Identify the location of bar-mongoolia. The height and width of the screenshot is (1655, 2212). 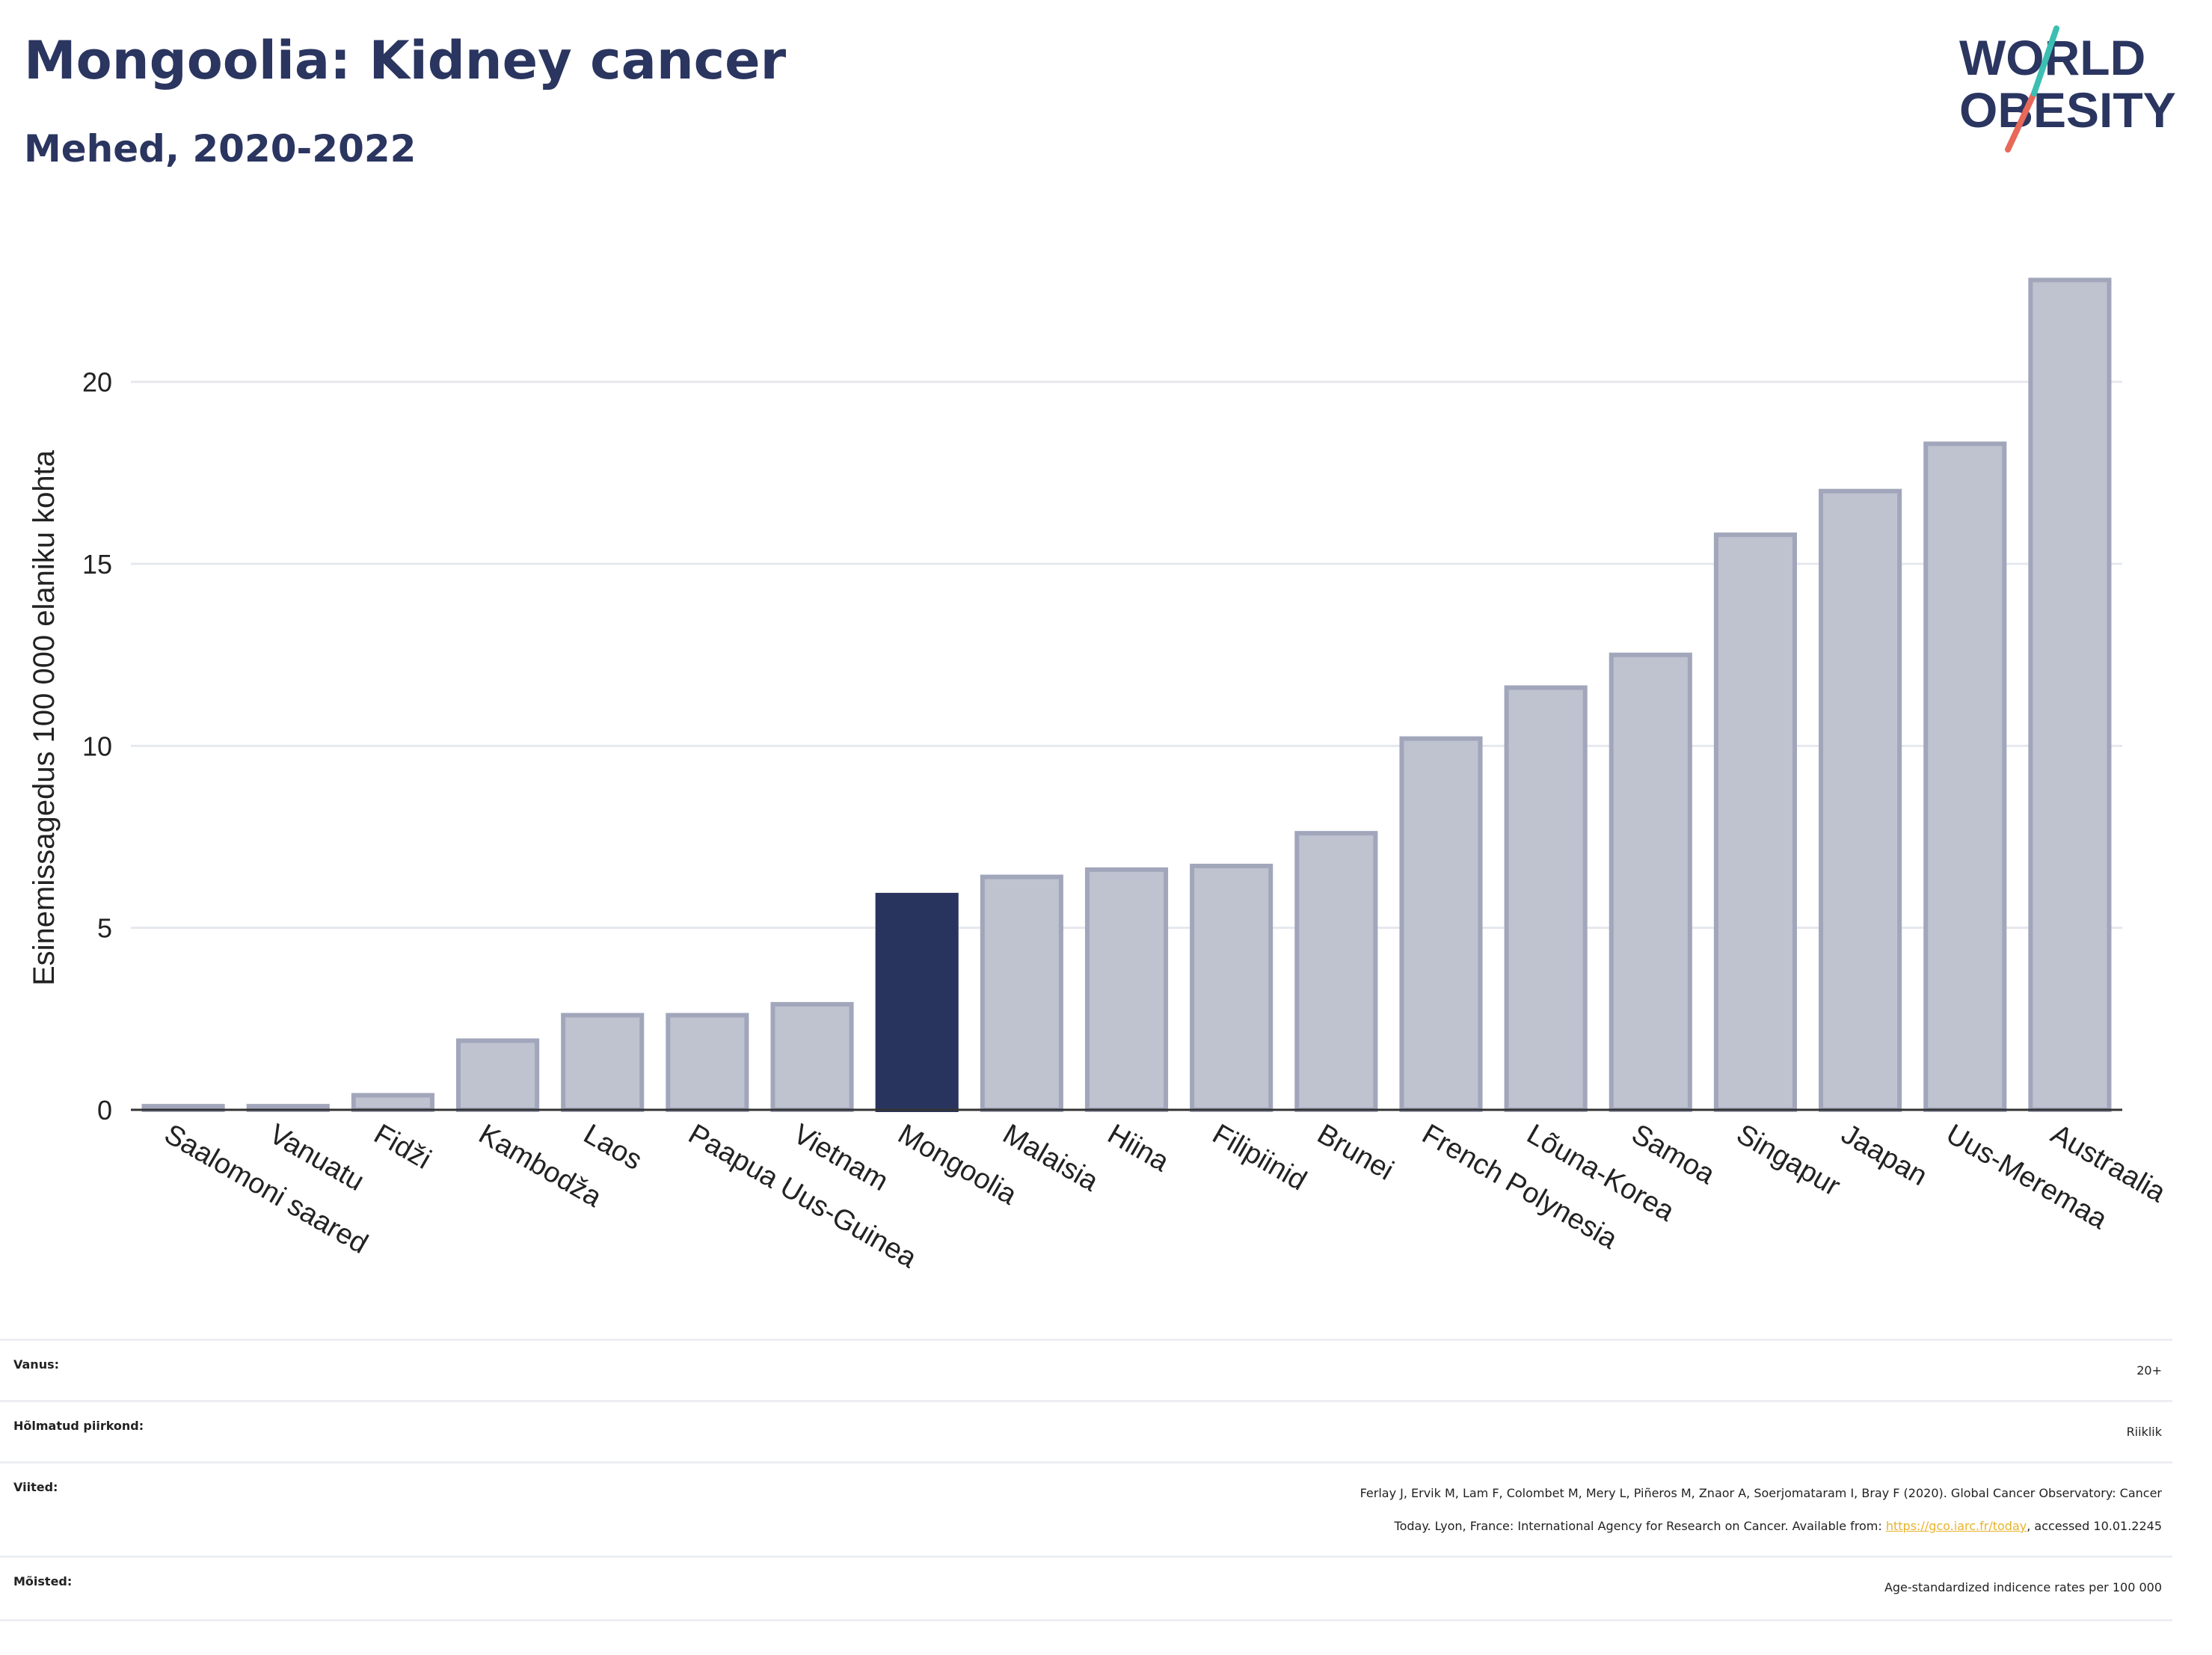
(917, 1002).